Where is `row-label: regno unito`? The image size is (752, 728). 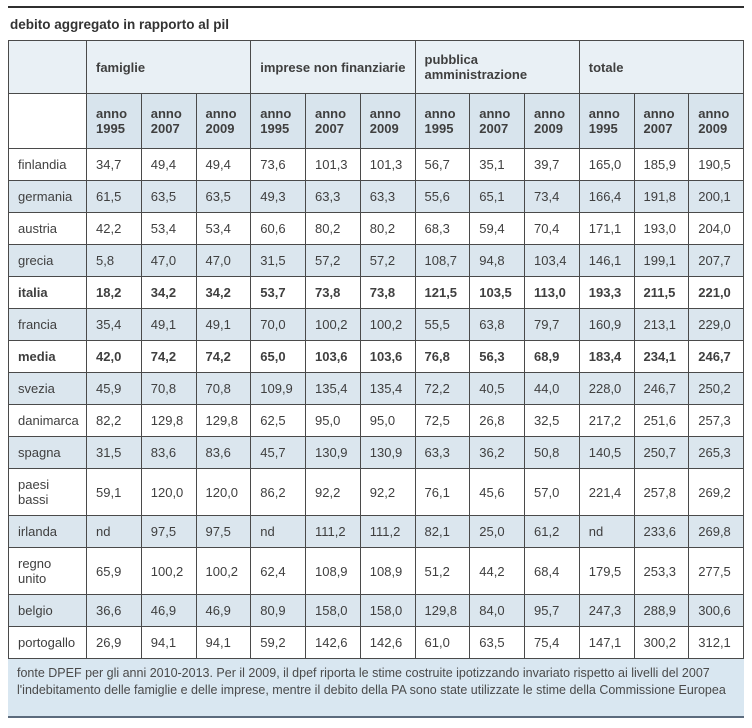
row-label: regno unito is located at coordinates (47, 571).